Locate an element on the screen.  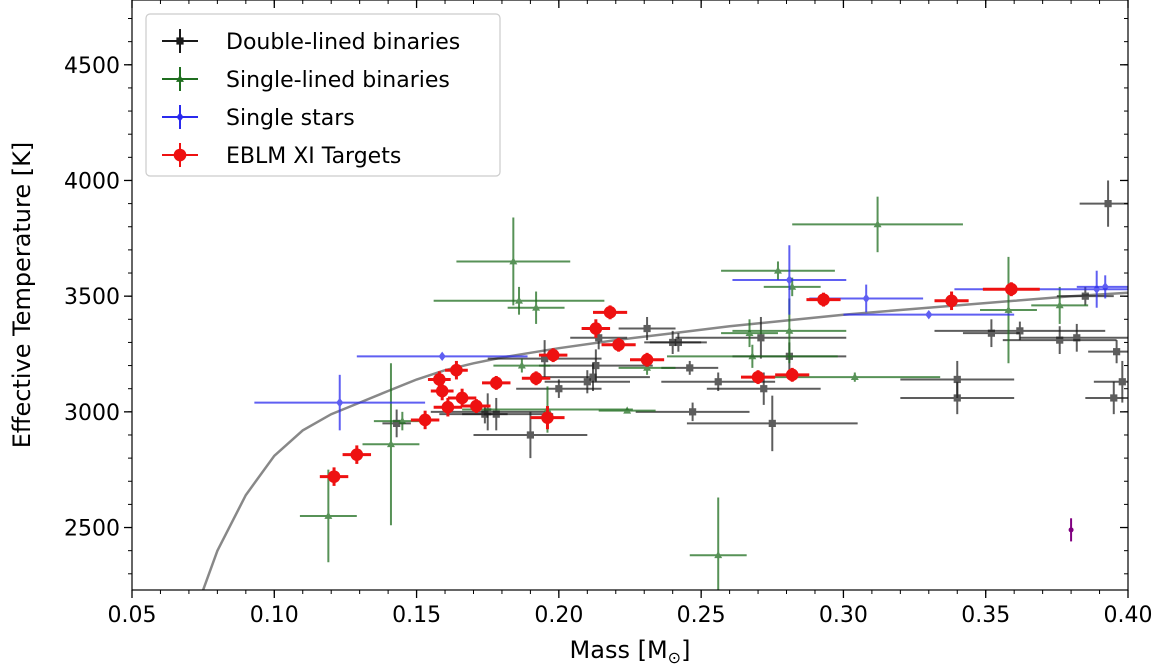
legend-entry: Single-lined binaries is located at coordinates (306, 80).